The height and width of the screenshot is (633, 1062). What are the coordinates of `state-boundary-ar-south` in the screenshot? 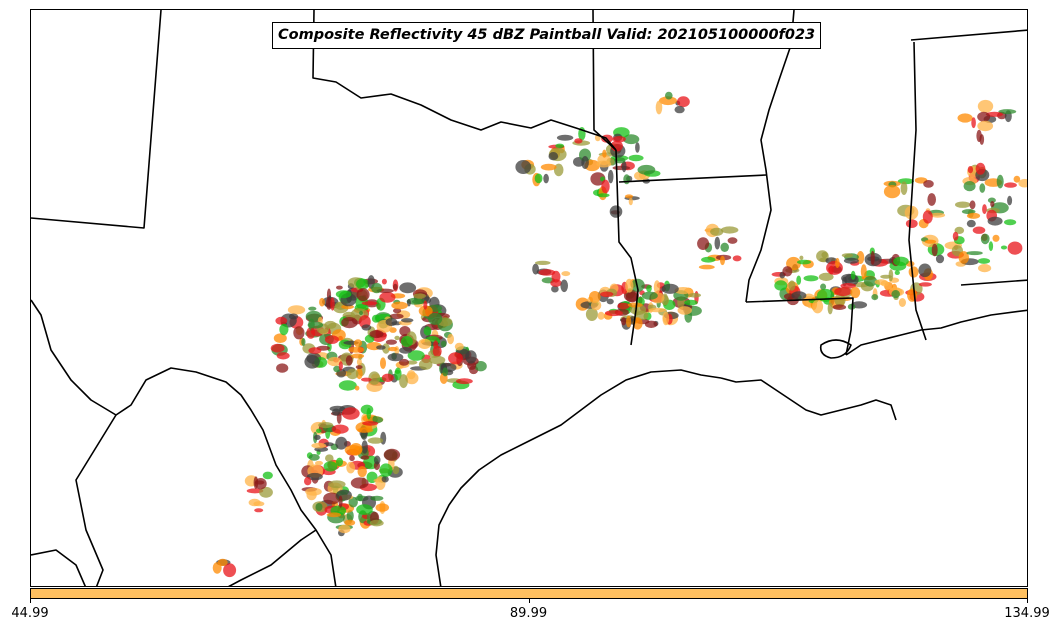 It's located at (692, 178).